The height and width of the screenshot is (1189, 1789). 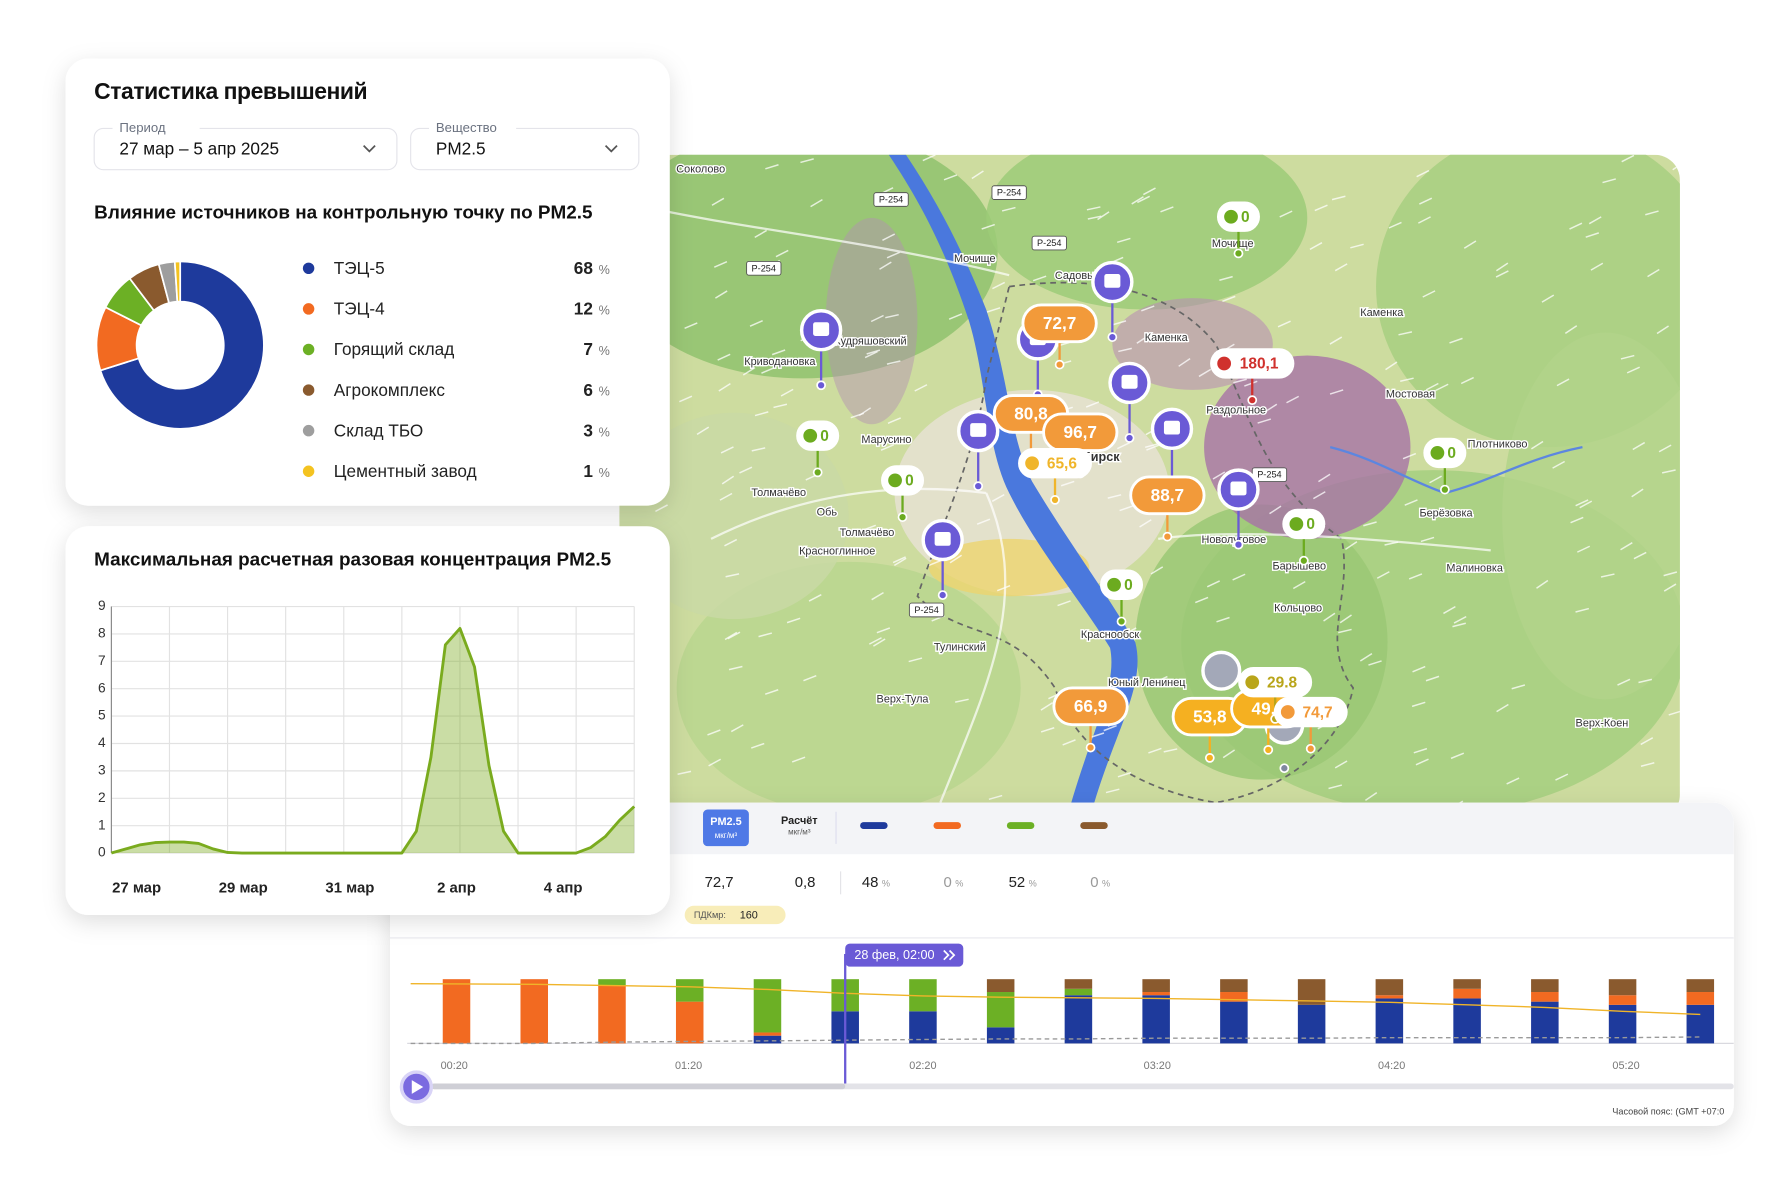 I want to click on line, so click(x=373, y=741).